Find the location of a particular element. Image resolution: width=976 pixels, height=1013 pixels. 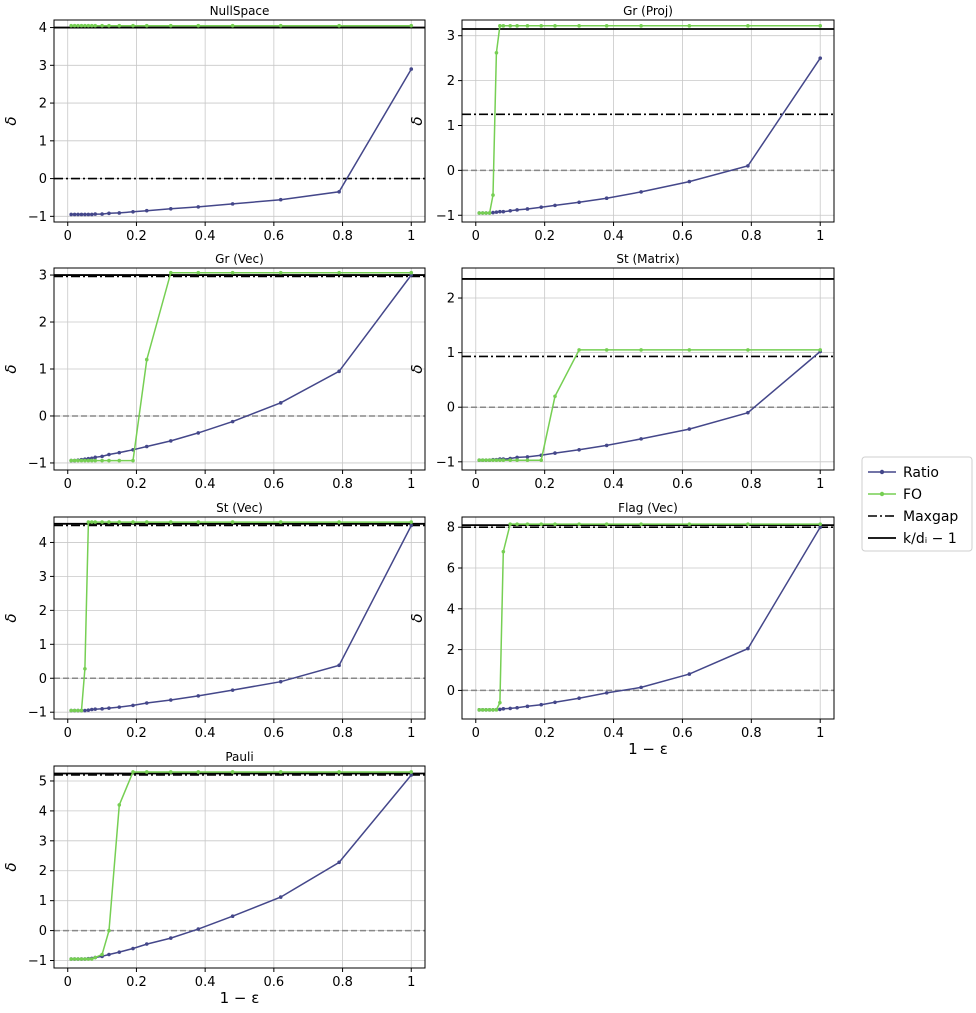

series-line-ratio is located at coordinates (650, 135).